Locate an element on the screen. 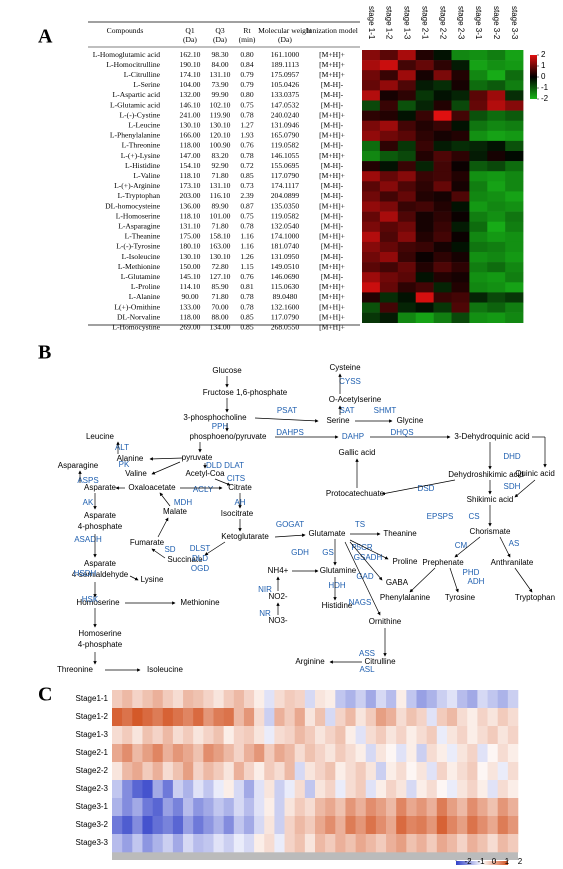 The height and width of the screenshot is (869, 563). metabolite: Chorismate is located at coordinates (490, 531).